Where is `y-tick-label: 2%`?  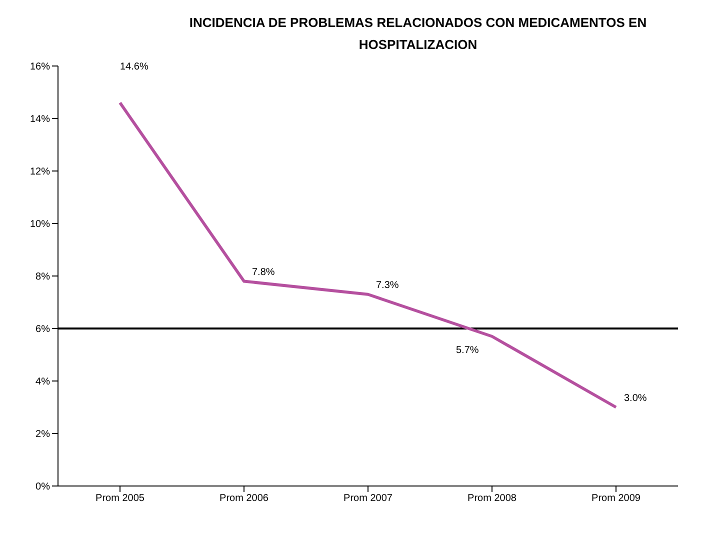
y-tick-label: 2% is located at coordinates (43, 434).